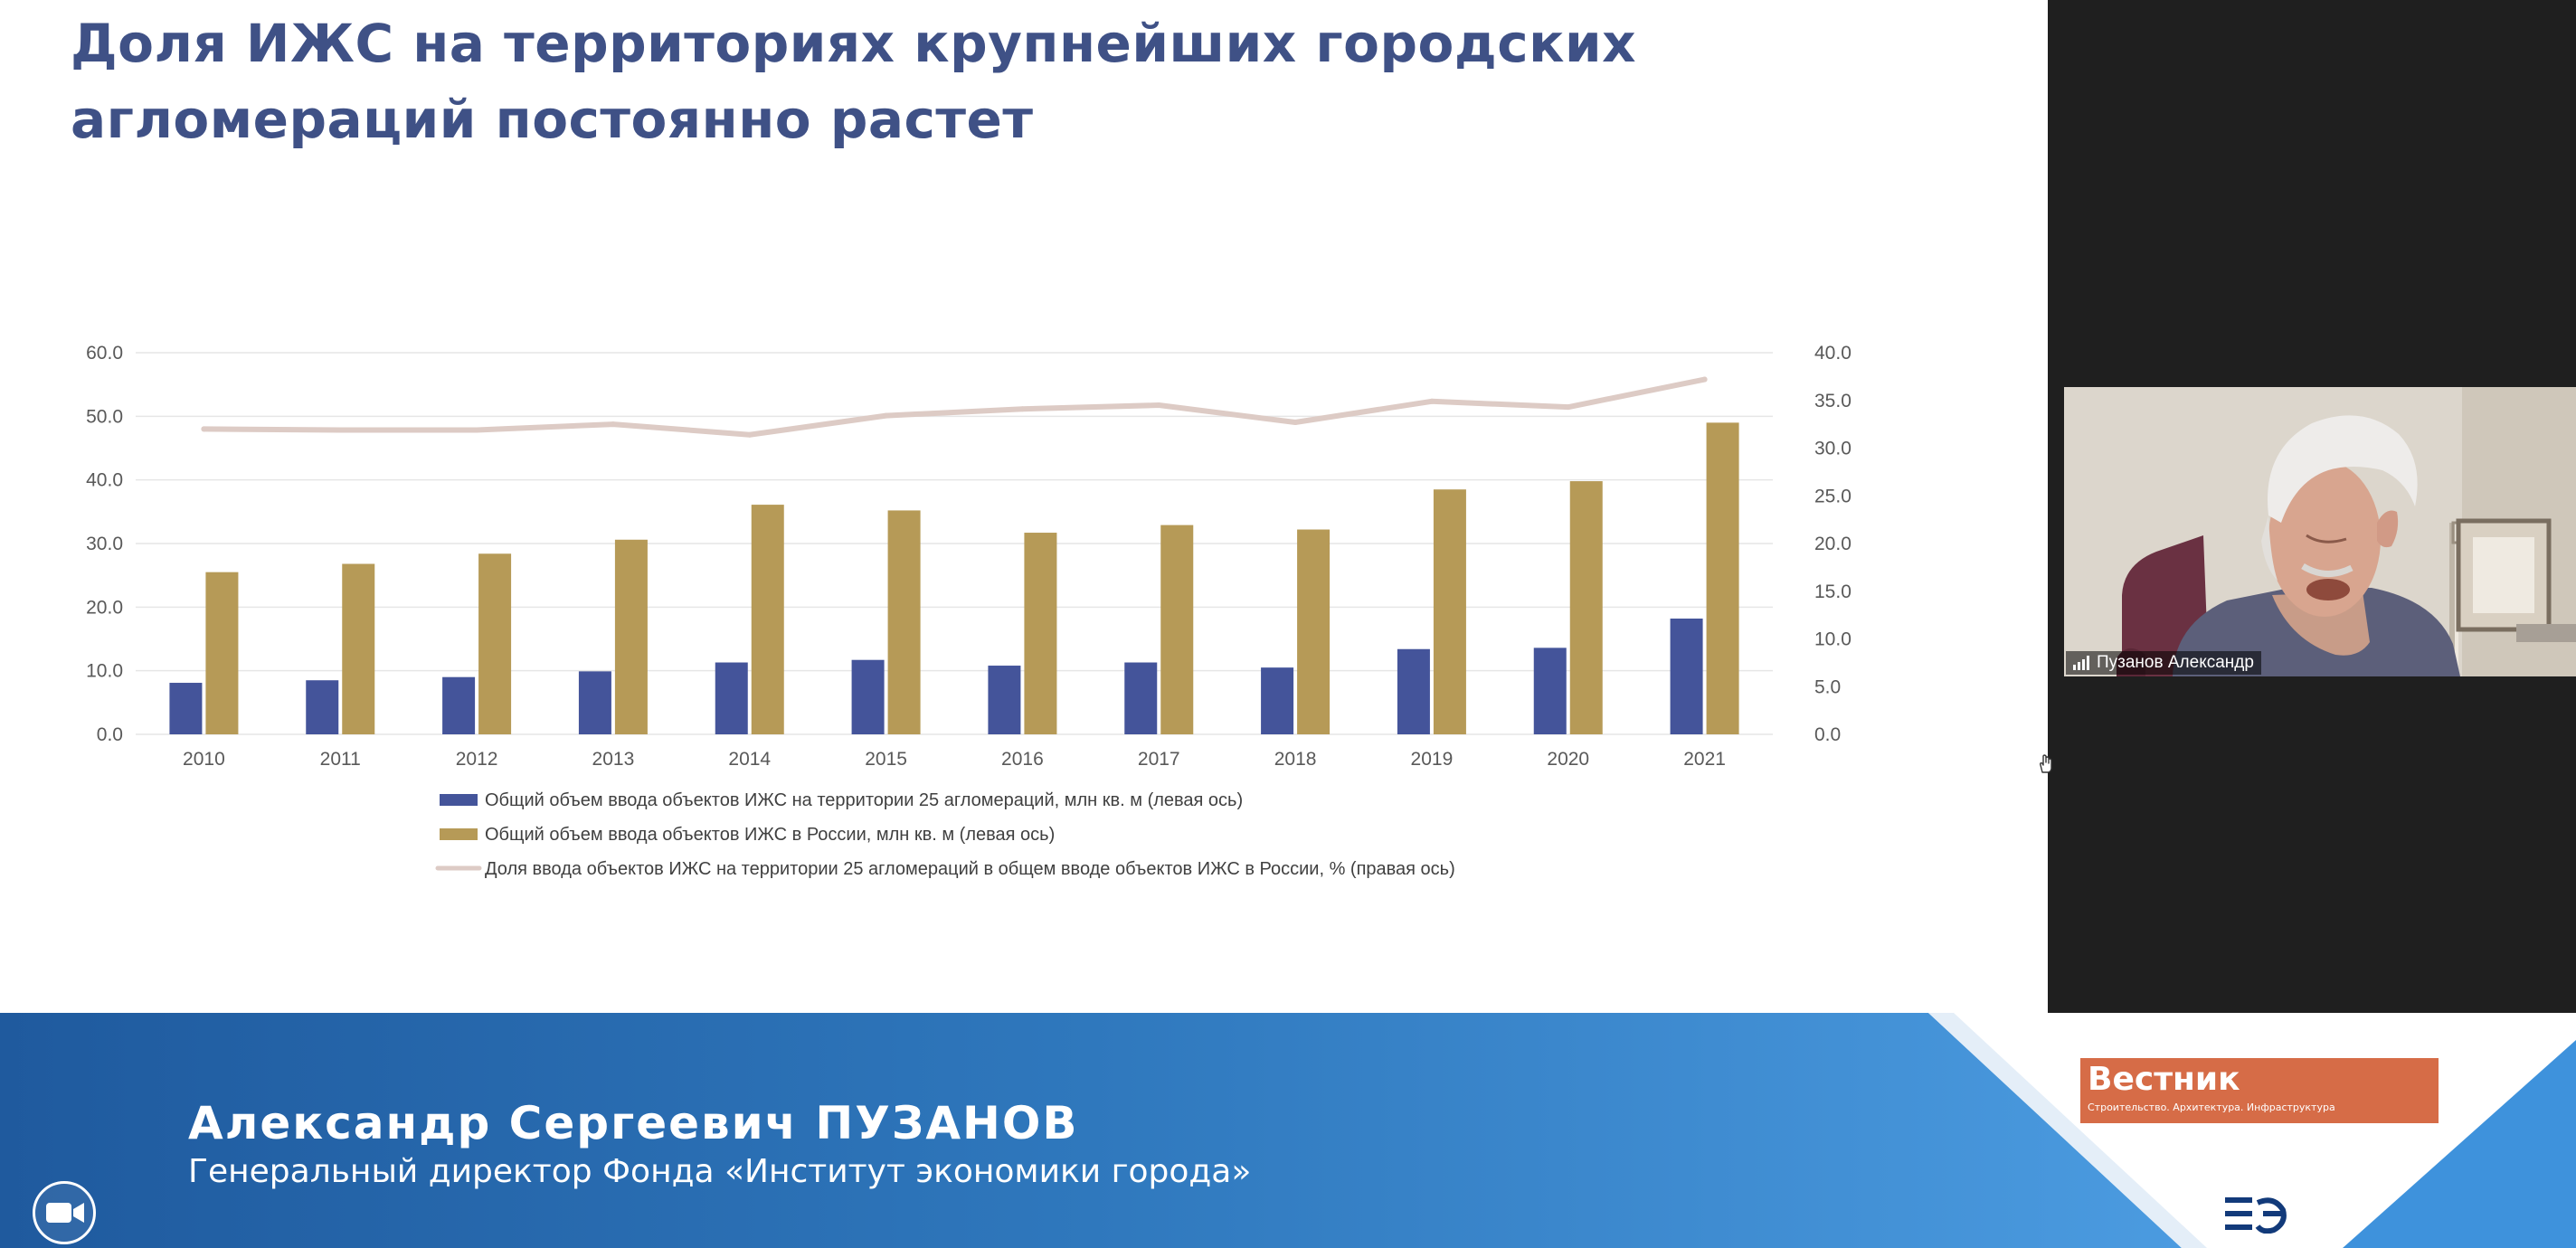  Describe the element at coordinates (886, 759) in the screenshot. I see `x-axis-tick-label: 2015` at that location.